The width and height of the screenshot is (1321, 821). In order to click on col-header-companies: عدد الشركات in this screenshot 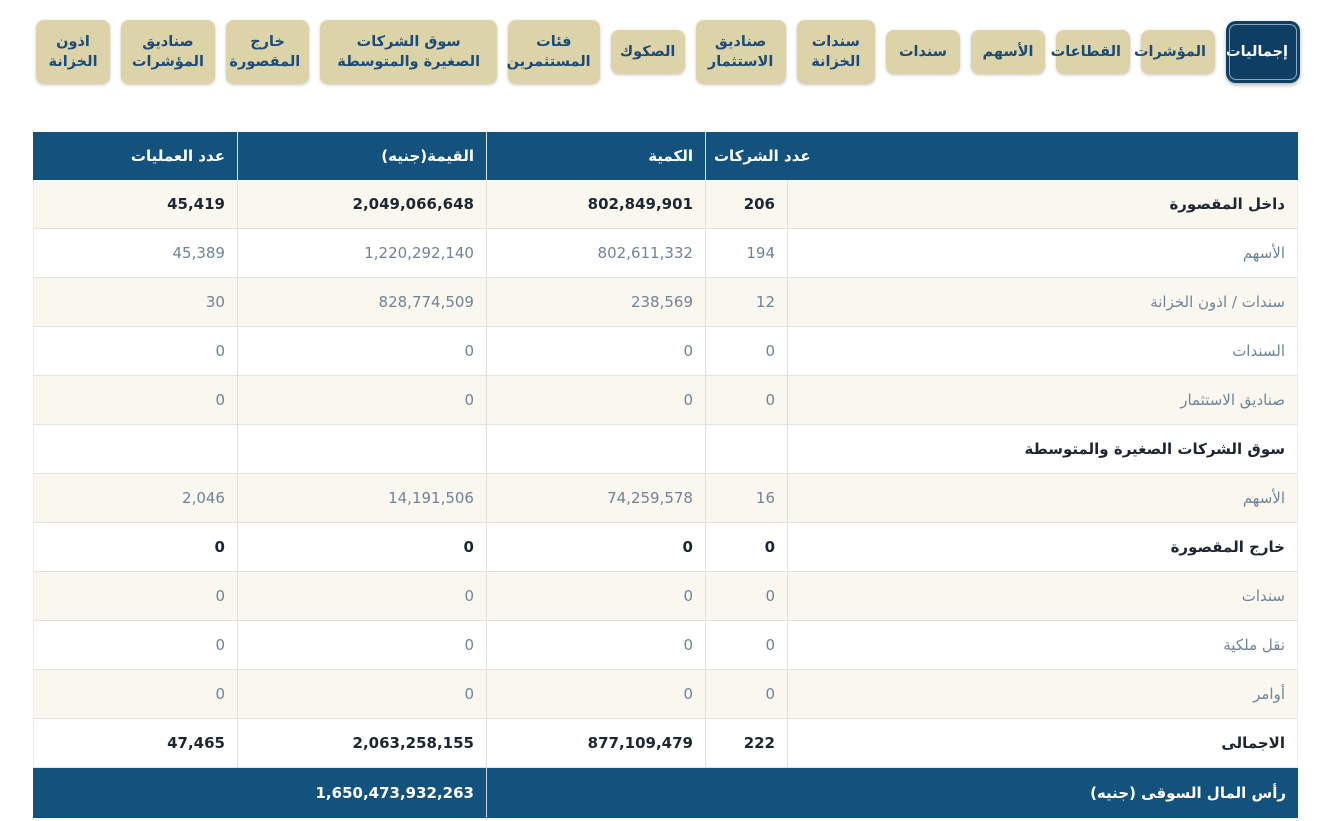, I will do `click(1001, 156)`.